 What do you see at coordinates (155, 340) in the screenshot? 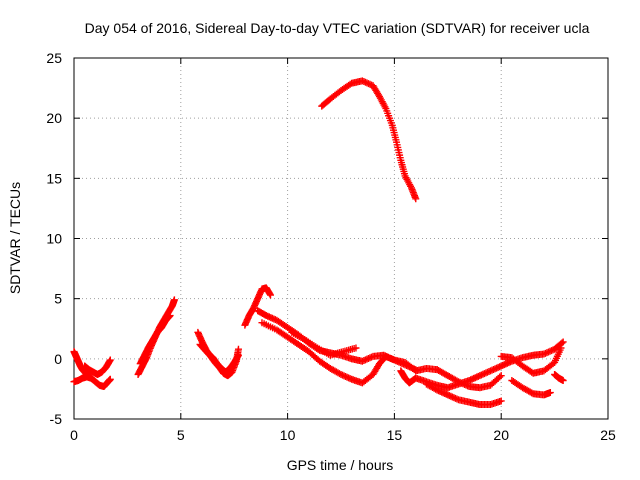
I see `series-arc-b2` at bounding box center [155, 340].